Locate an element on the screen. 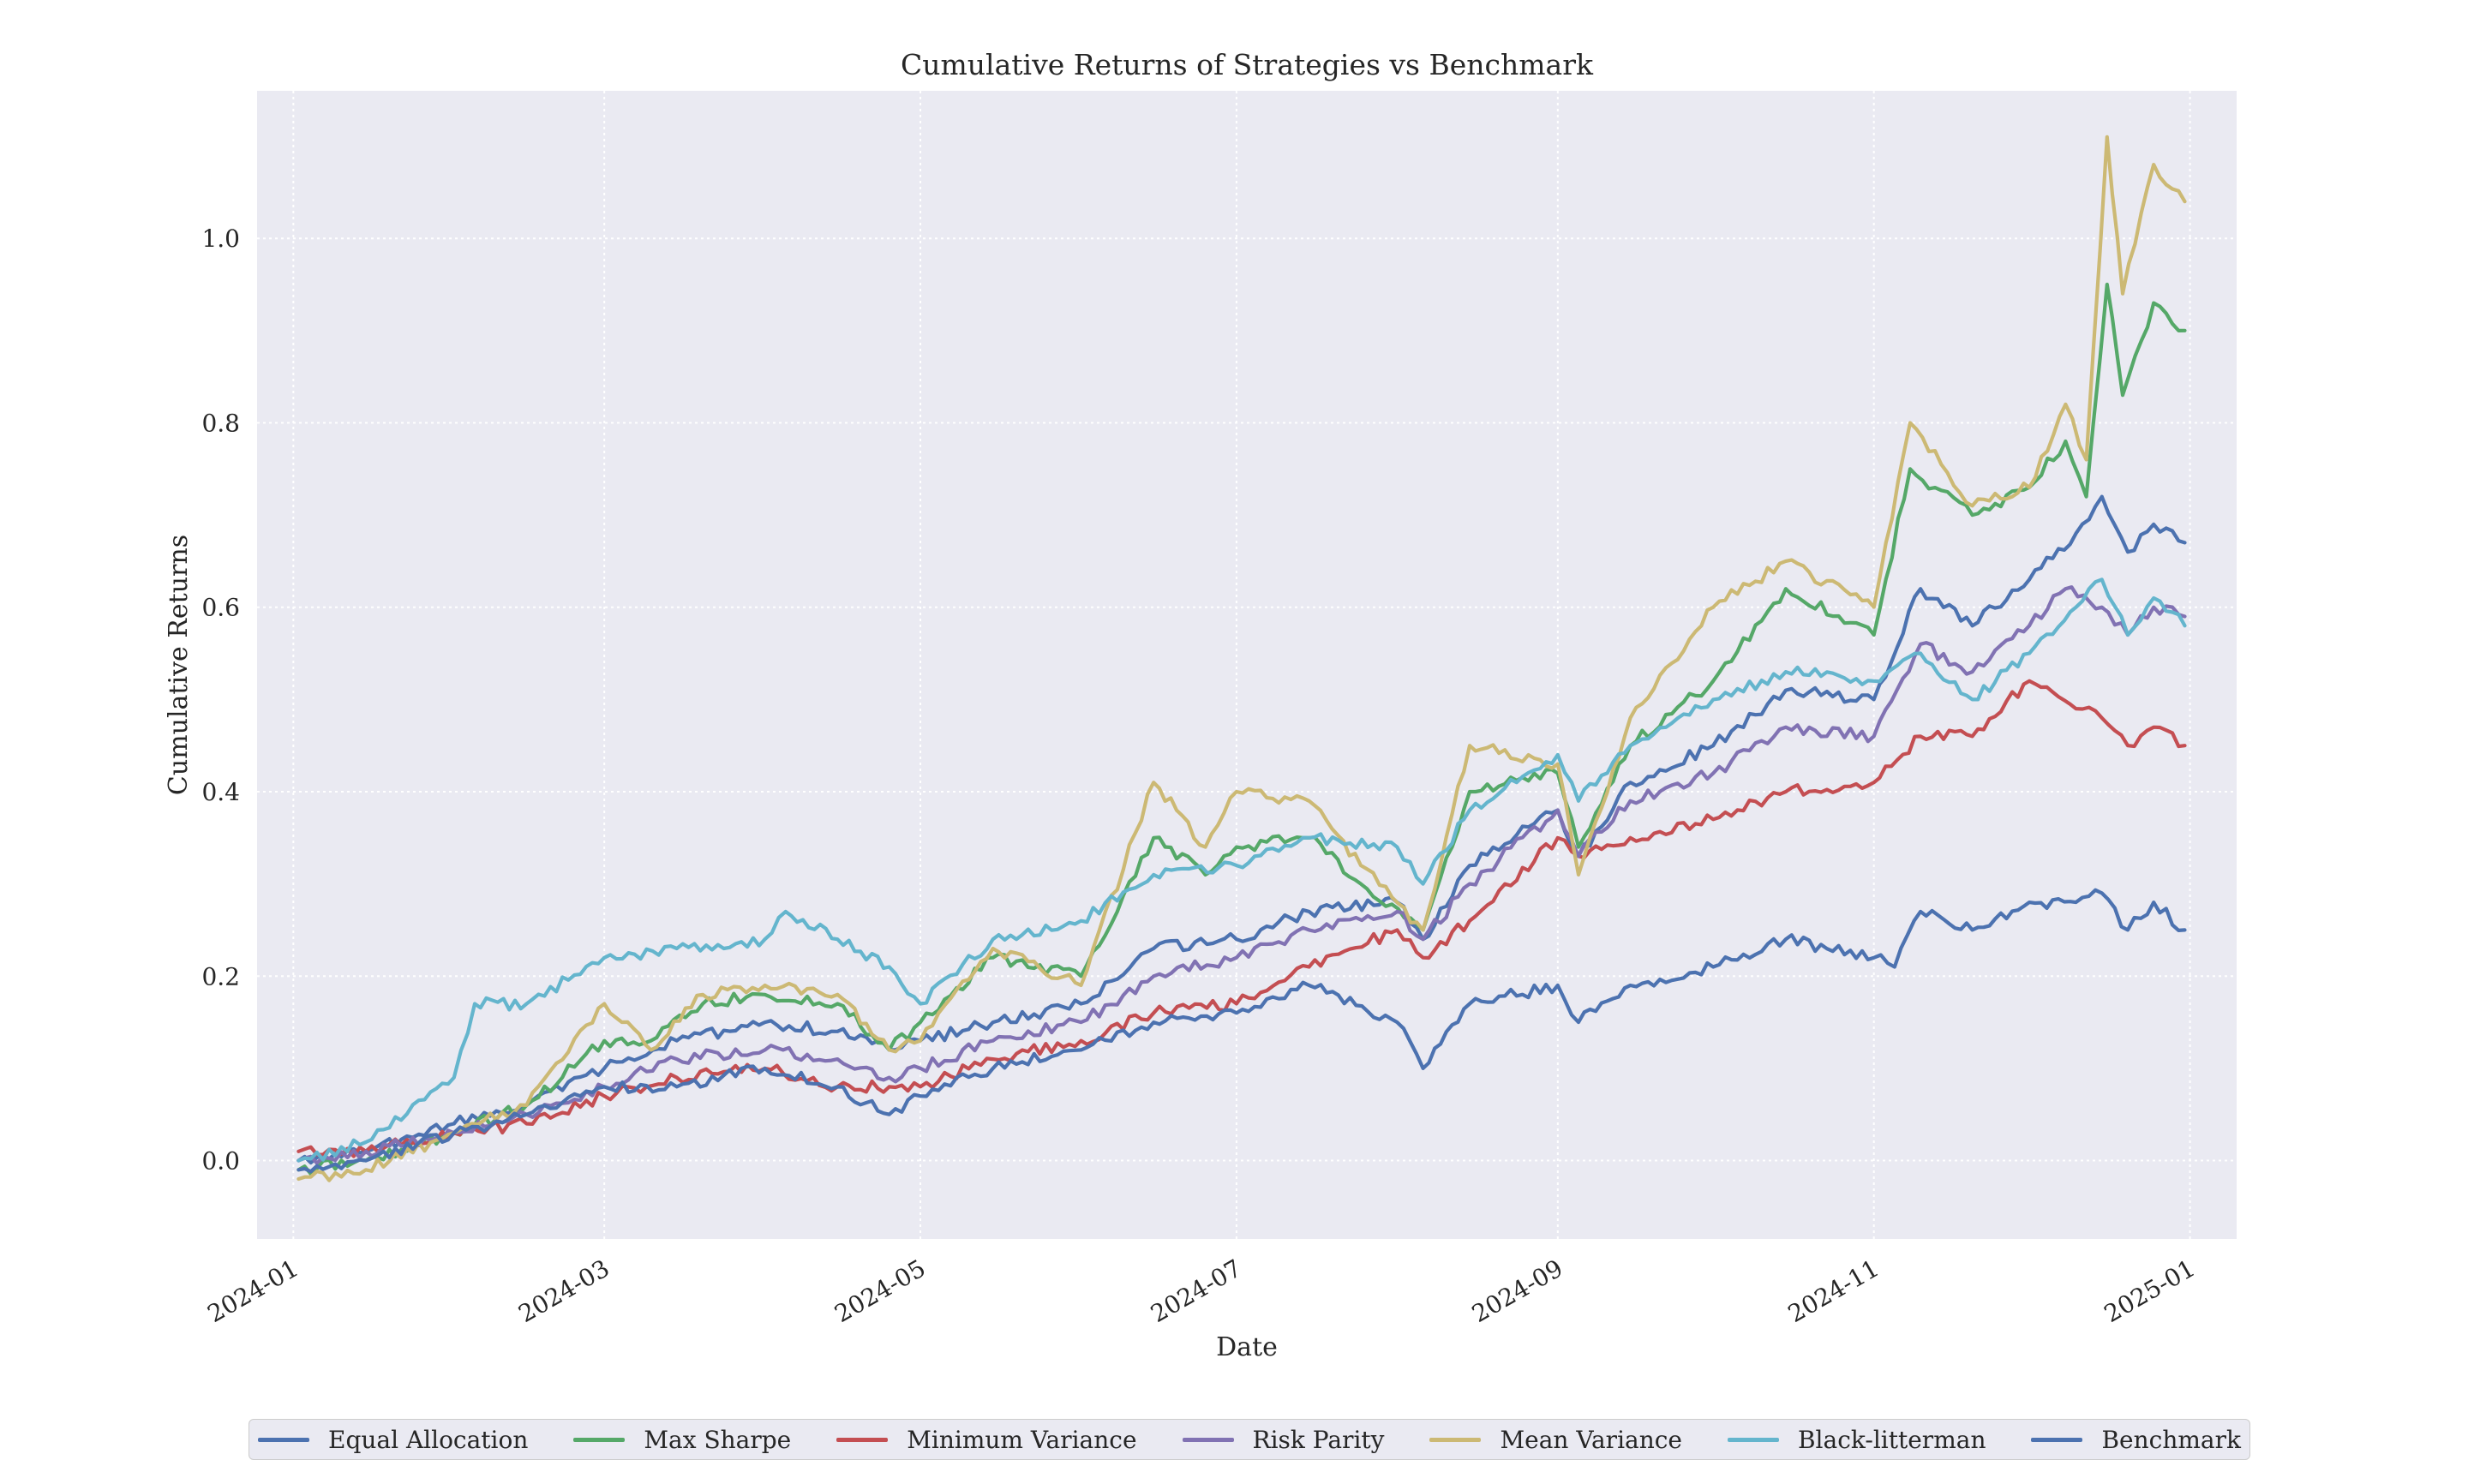 Image resolution: width=2468 pixels, height=1484 pixels. y-tick-label: 0.8 is located at coordinates (220, 423).